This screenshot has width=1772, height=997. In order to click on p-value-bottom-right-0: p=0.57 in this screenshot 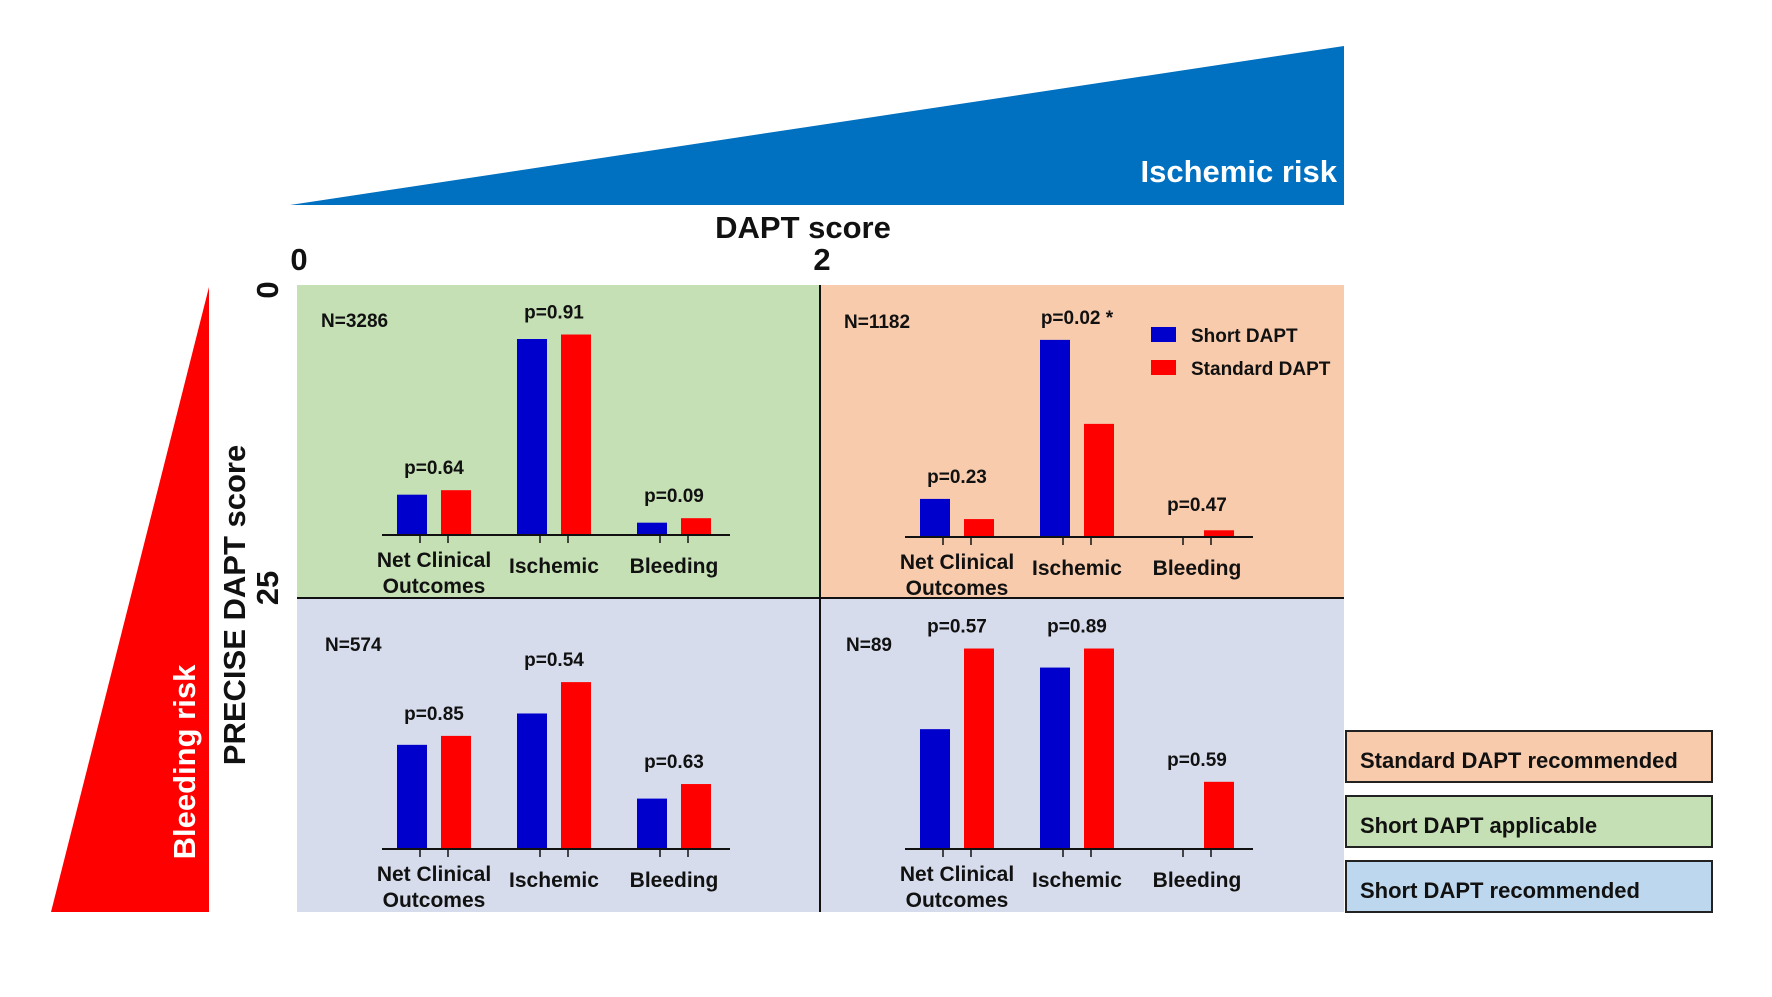, I will do `click(957, 627)`.